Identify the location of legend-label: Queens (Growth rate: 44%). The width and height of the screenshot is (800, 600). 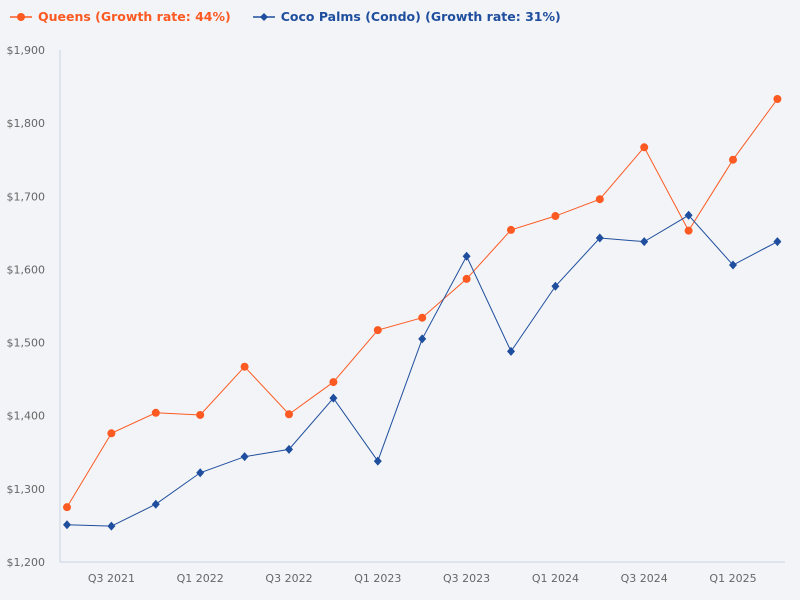
(134, 16).